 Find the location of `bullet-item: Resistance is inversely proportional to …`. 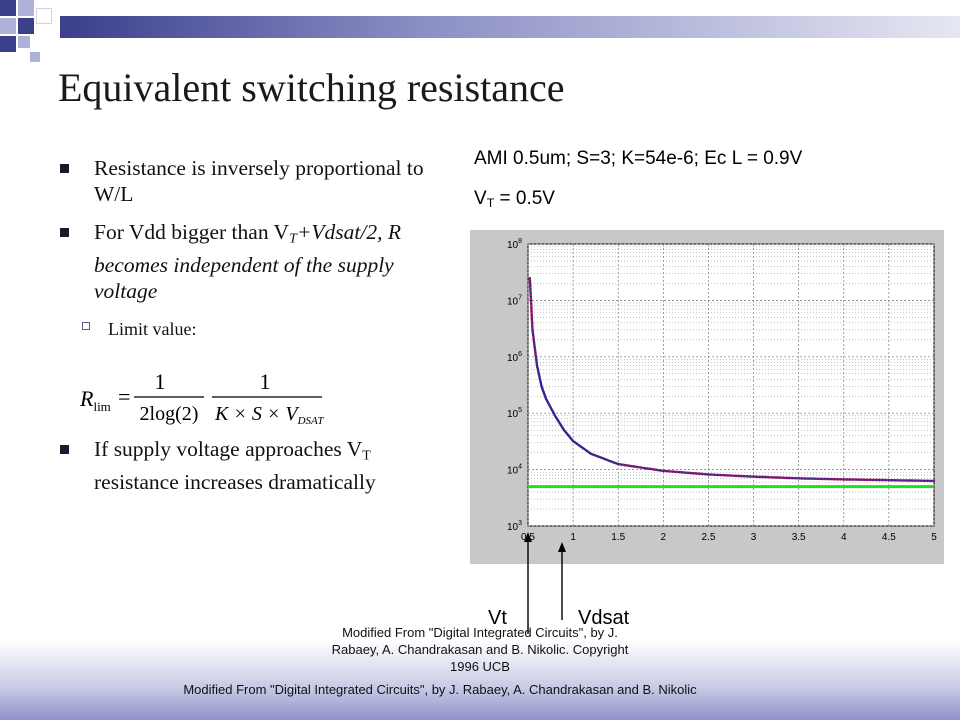

bullet-item: Resistance is inversely proportional to … is located at coordinates (260, 181).